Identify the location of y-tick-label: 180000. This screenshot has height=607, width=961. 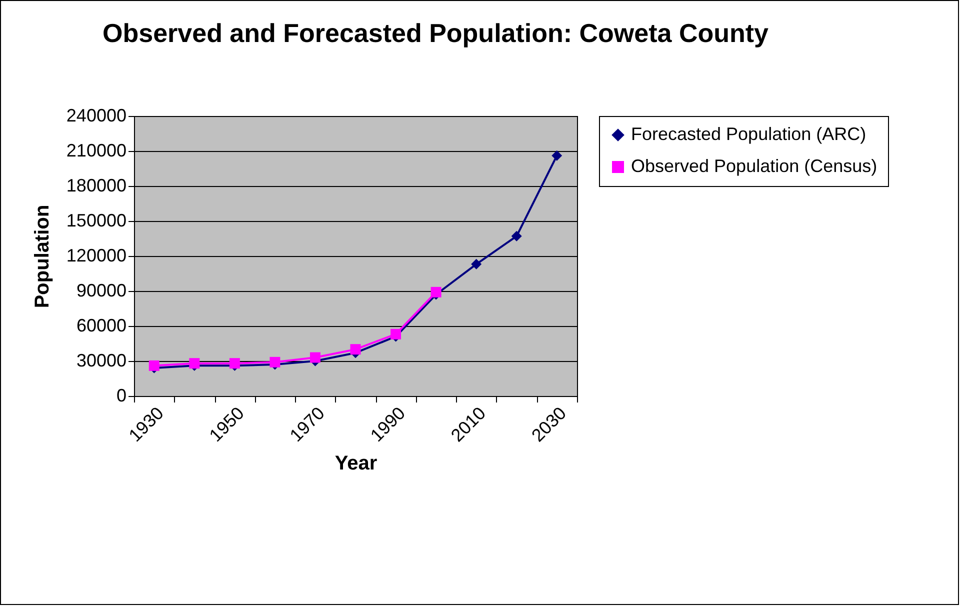
(96, 186).